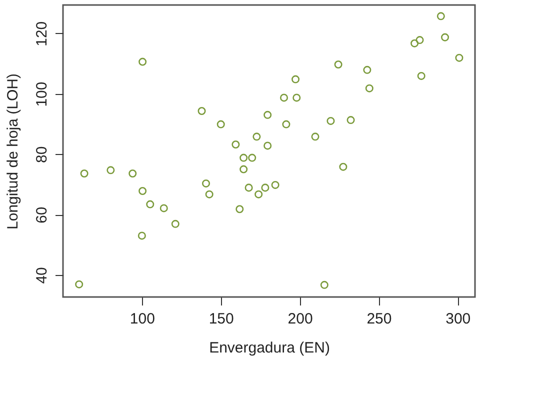  I want to click on y-tick-label: 120, so click(42, 33).